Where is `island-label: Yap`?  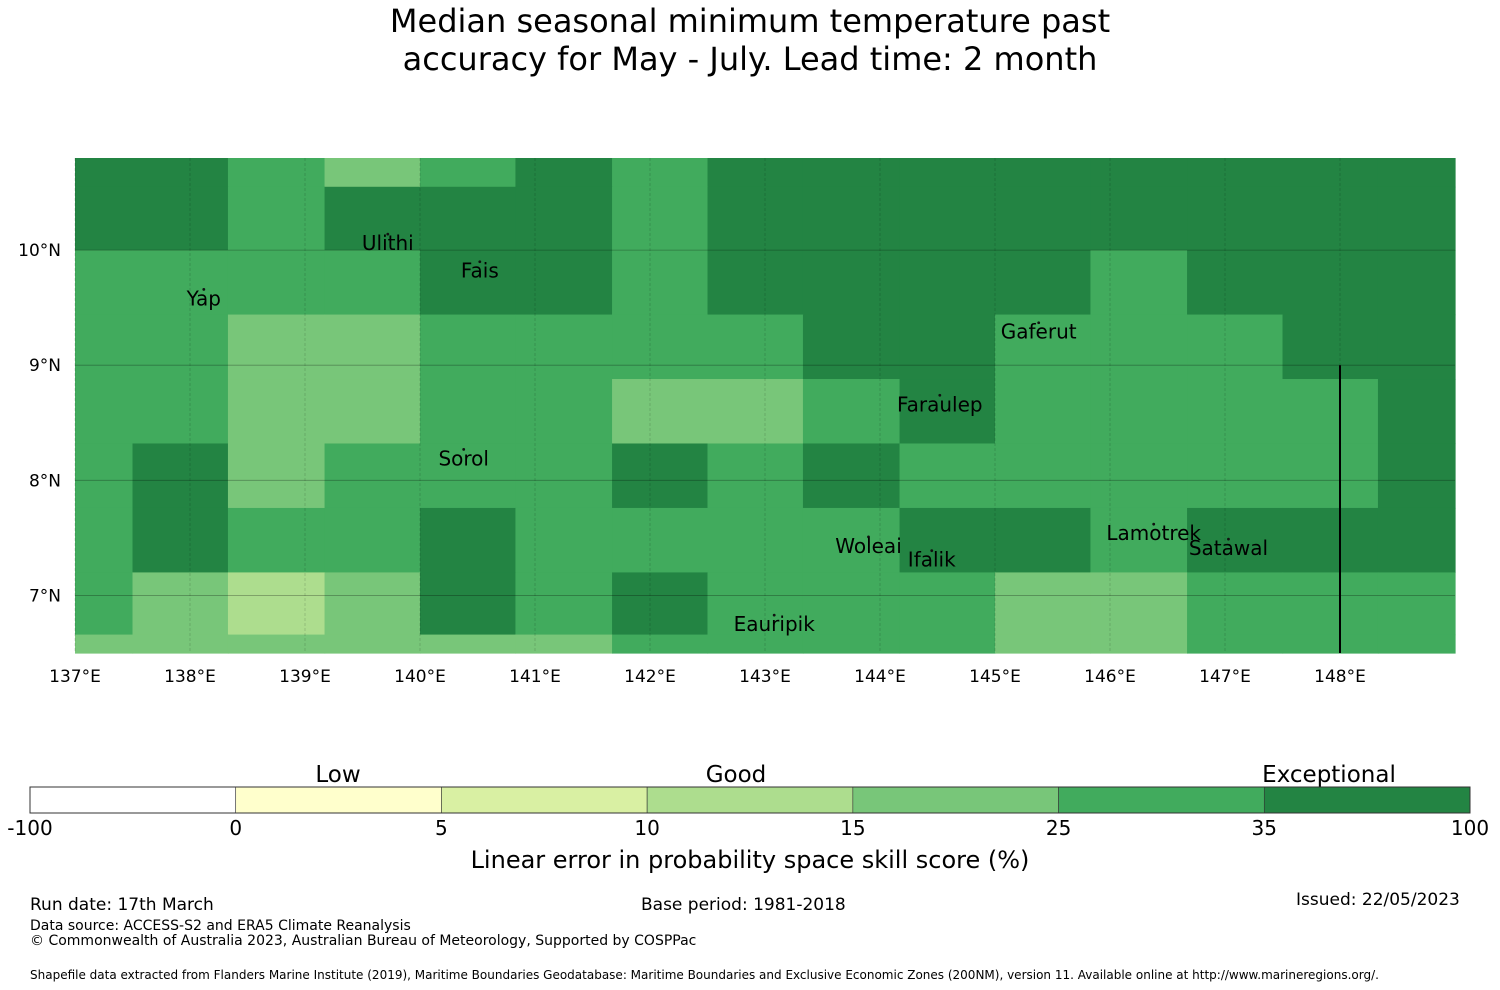
island-label: Yap is located at coordinates (203, 298).